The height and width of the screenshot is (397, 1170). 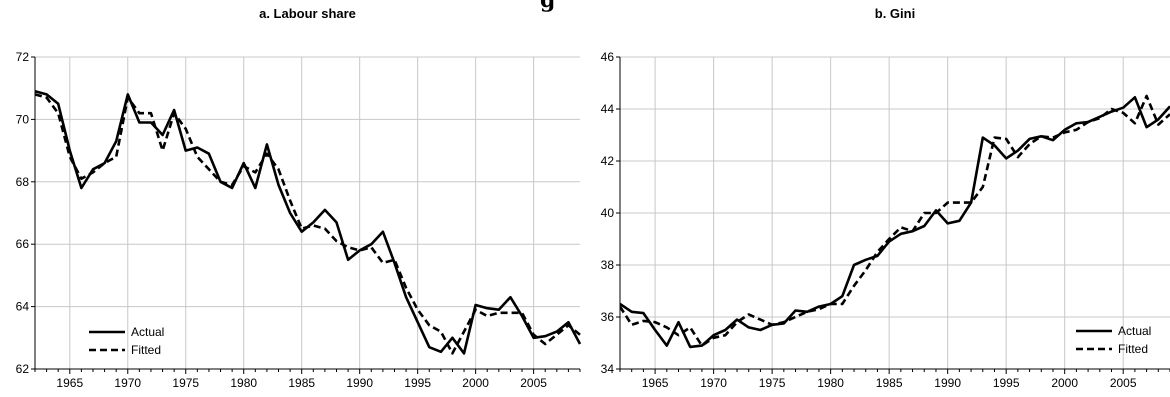 I want to click on chart-title: a. Labour share, so click(x=307, y=13).